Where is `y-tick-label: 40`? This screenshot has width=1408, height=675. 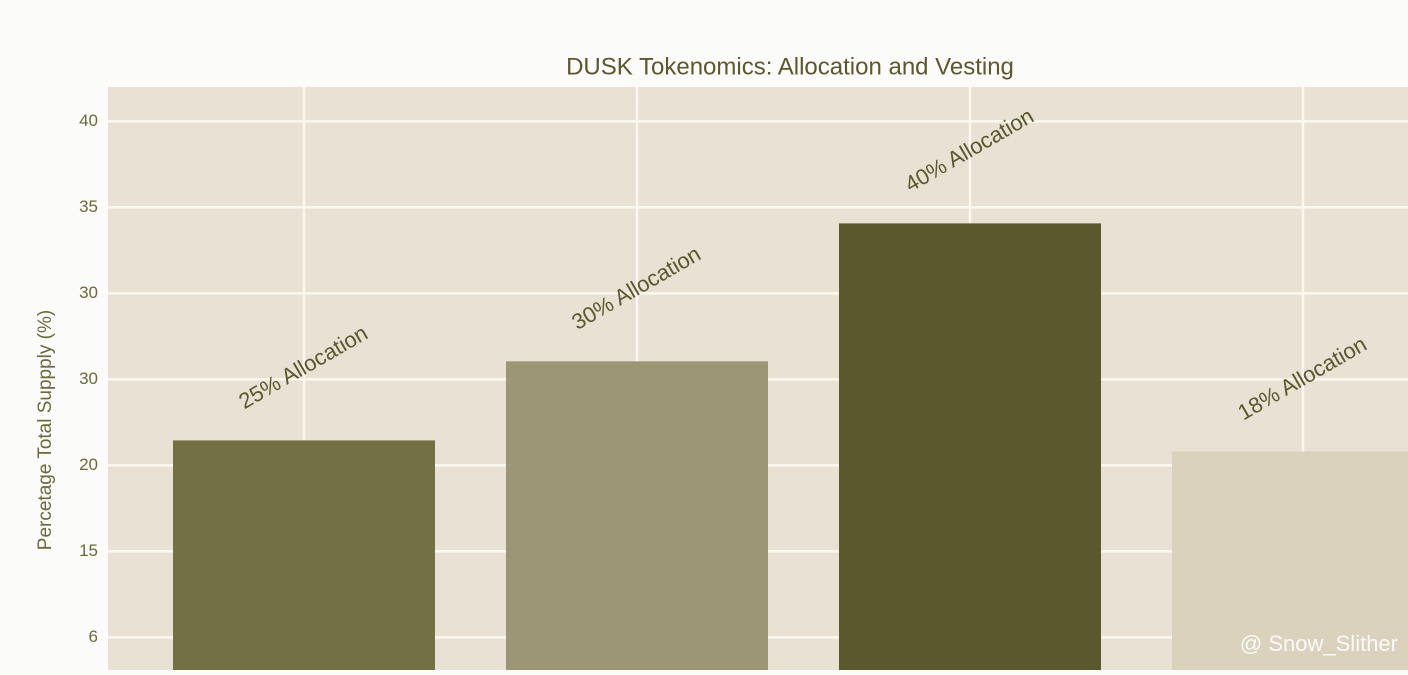 y-tick-label: 40 is located at coordinates (88, 120).